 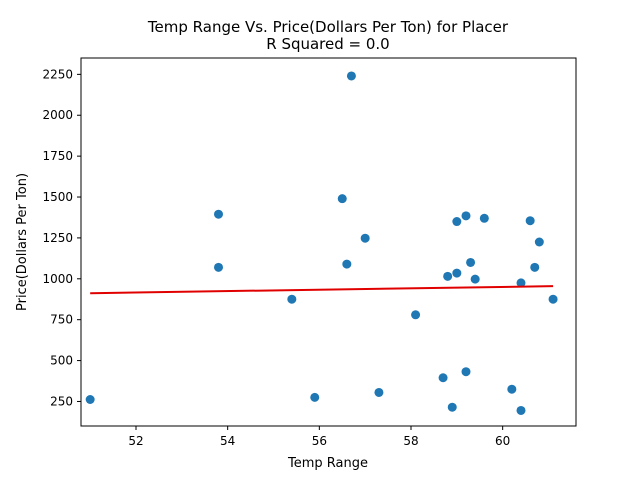 I want to click on x-tick-label: 54, so click(x=227, y=441).